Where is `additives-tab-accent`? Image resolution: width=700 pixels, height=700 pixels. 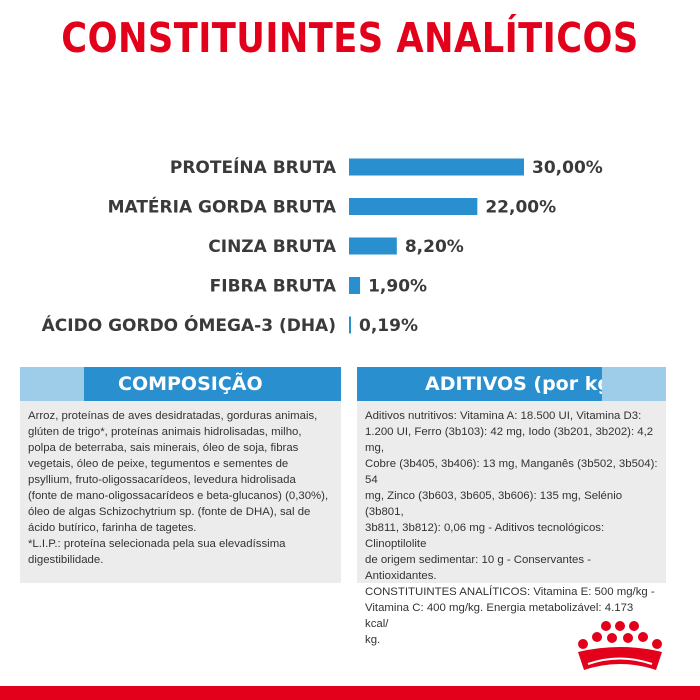
additives-tab-accent is located at coordinates (634, 384).